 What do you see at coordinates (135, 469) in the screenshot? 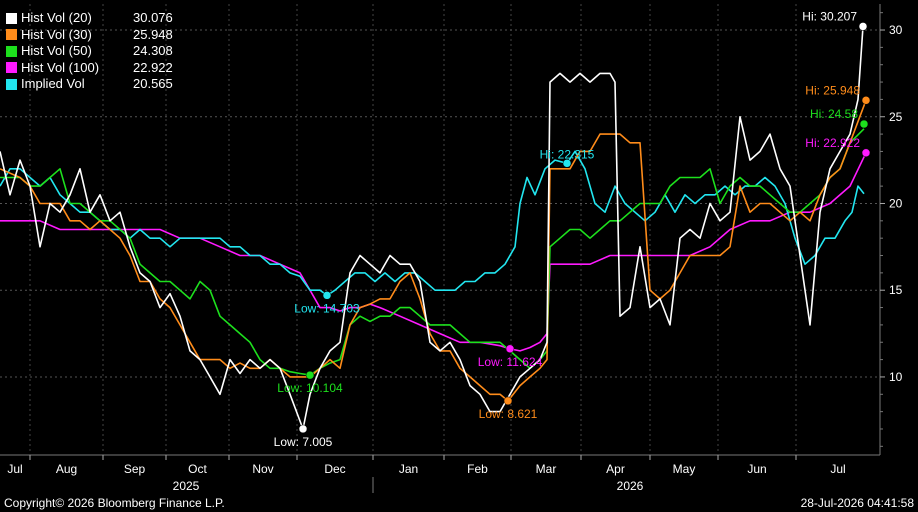
I see `x-month-label: Sep` at bounding box center [135, 469].